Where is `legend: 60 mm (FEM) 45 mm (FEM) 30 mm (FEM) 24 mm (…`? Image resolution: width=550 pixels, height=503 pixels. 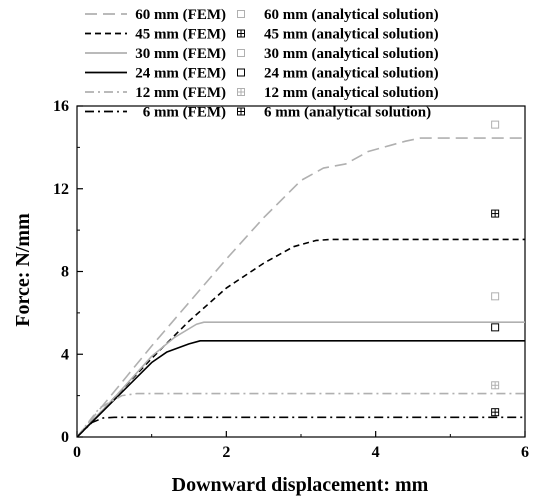 legend: 60 mm (FEM) 45 mm (FEM) 30 mm (FEM) 24 mm (… is located at coordinates (262, 64).